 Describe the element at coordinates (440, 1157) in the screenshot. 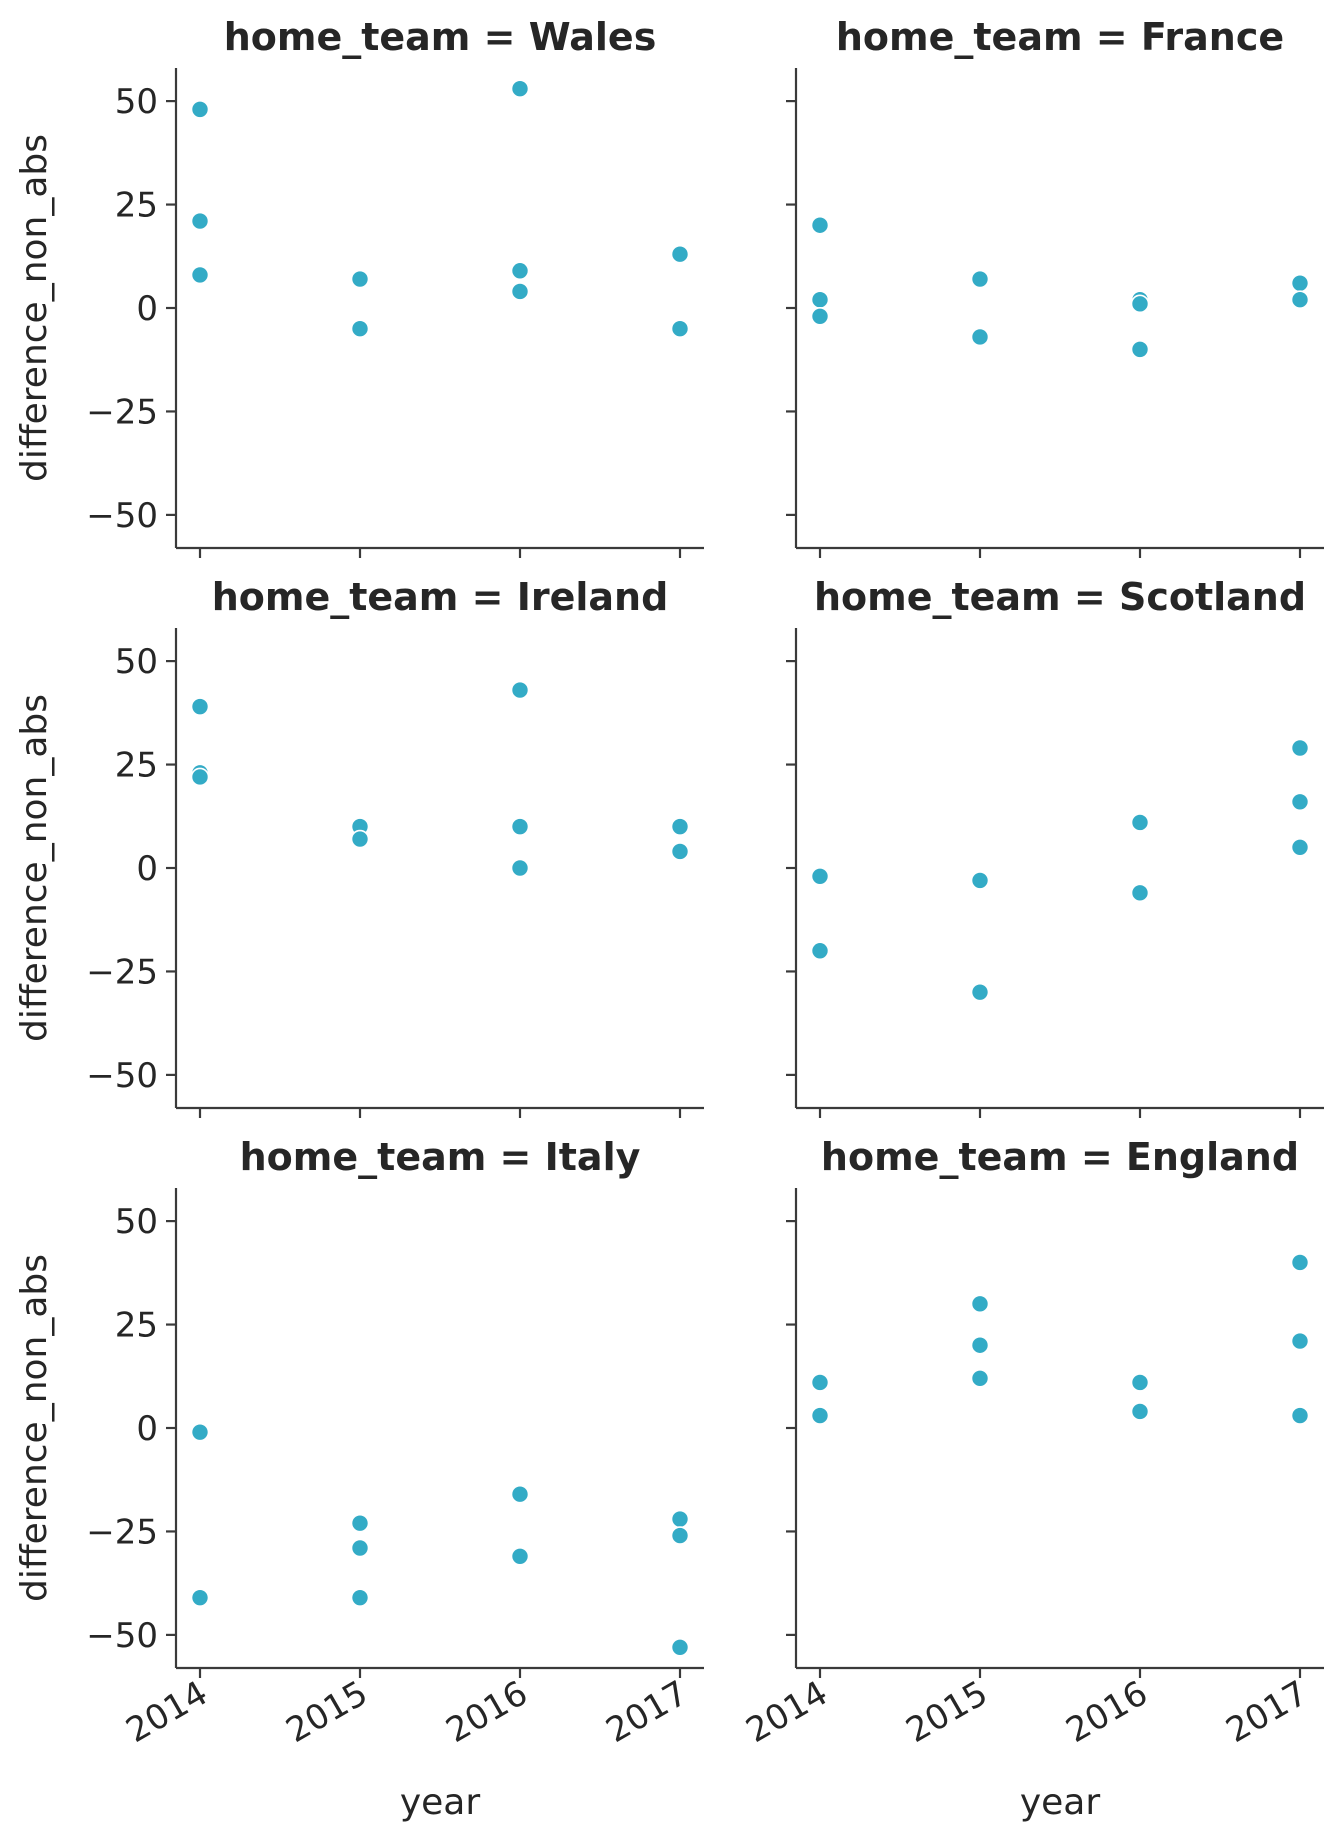

I see `panel-title: home_team = Italy` at that location.